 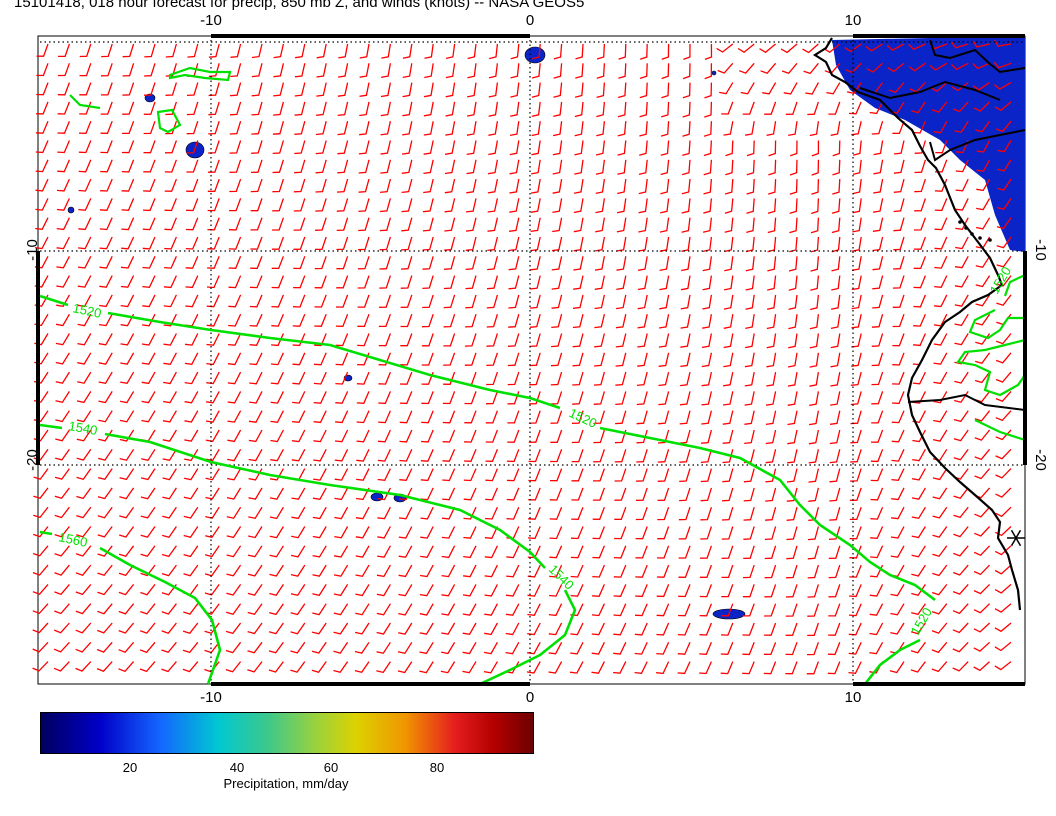 I want to click on precip-cell, so click(x=71, y=210).